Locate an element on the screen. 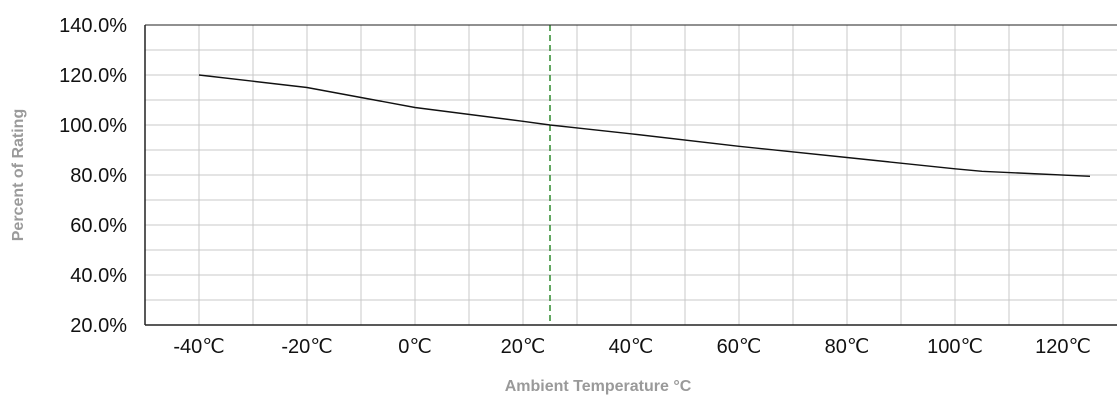 The width and height of the screenshot is (1117, 396). y-tick-label: 80.0% is located at coordinates (98, 176).